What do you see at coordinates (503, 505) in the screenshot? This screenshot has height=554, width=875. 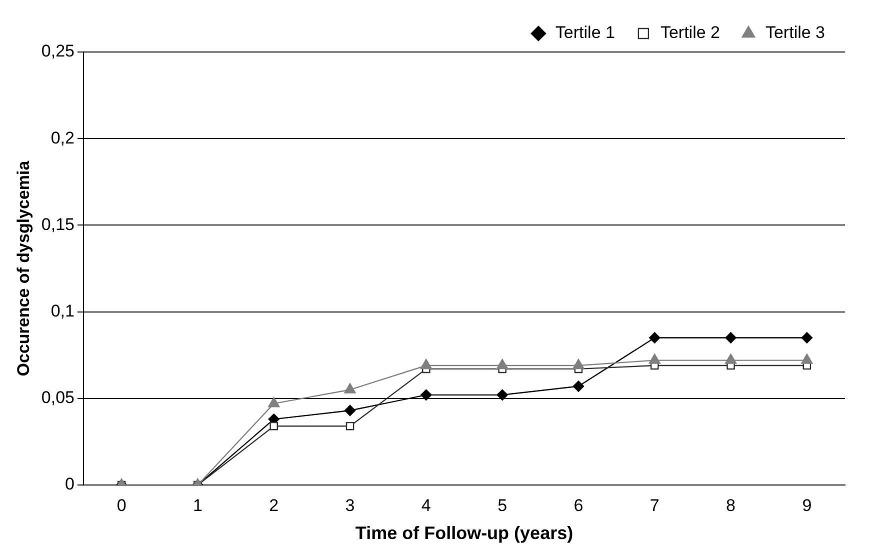 I see `x-tick-label: 5` at bounding box center [503, 505].